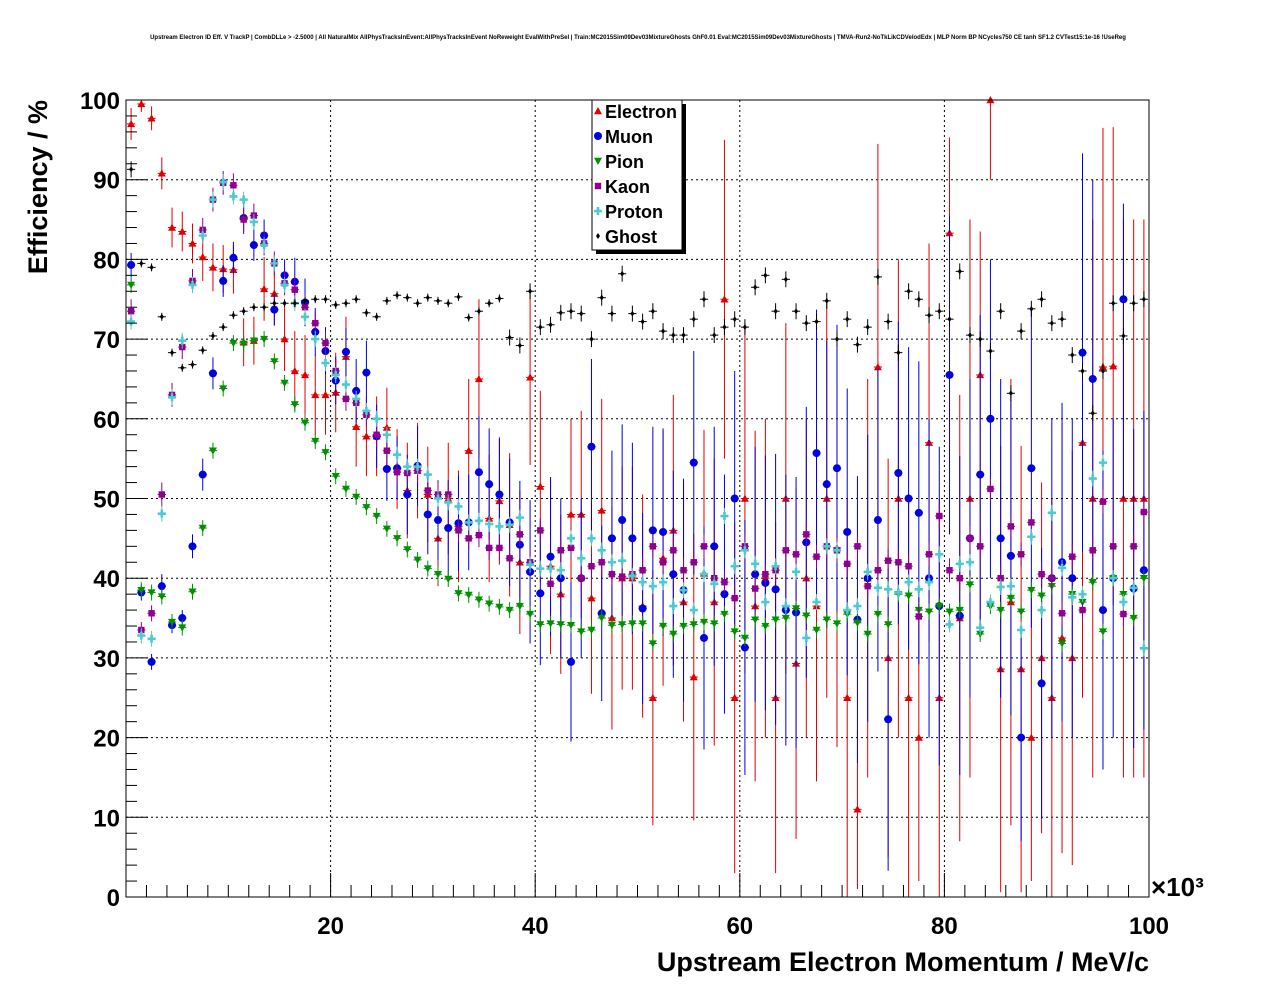 The image size is (1276, 996). What do you see at coordinates (598, 136) in the screenshot?
I see `legend-marker-muon` at bounding box center [598, 136].